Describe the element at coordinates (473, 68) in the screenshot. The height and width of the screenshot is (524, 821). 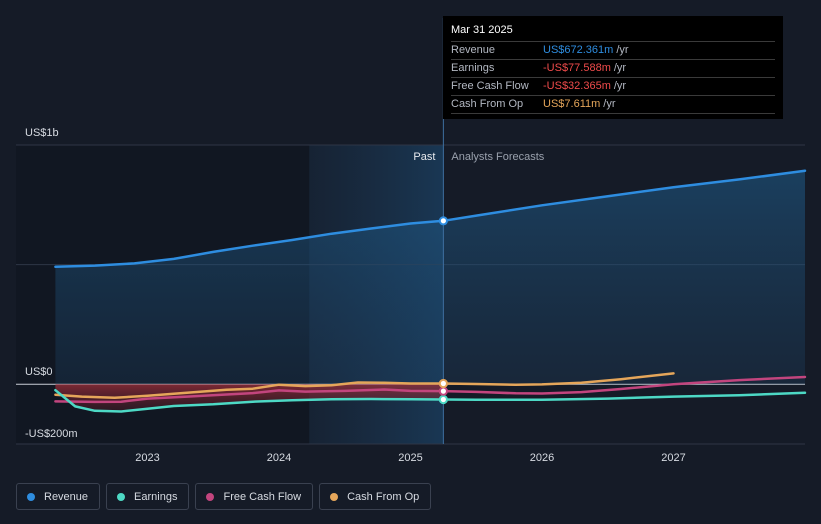
I see `tooltip-label: Earnings` at that location.